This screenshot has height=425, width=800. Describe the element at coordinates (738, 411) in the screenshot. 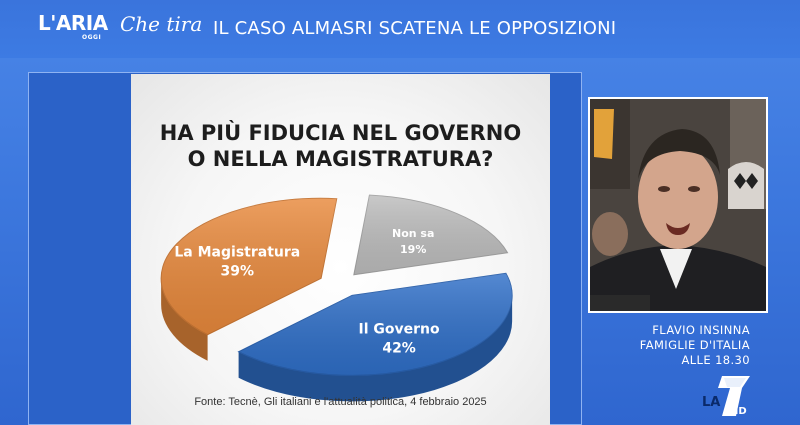

I see `la7-suffix: HD` at that location.